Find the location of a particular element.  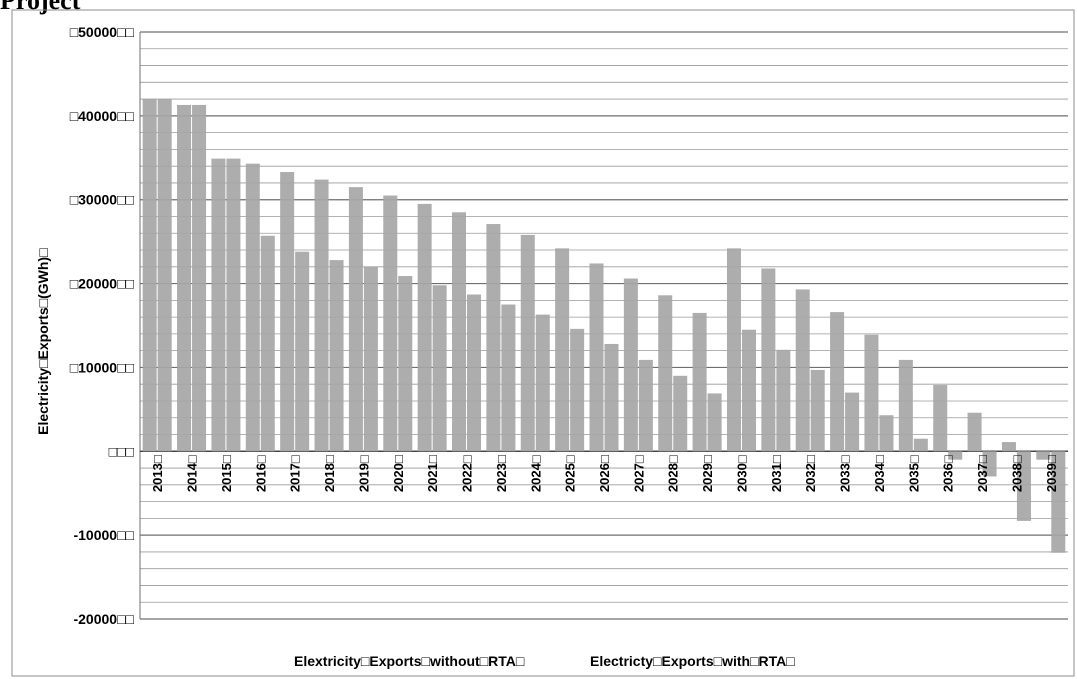

x-category-label: 2015□ is located at coordinates (226, 473).